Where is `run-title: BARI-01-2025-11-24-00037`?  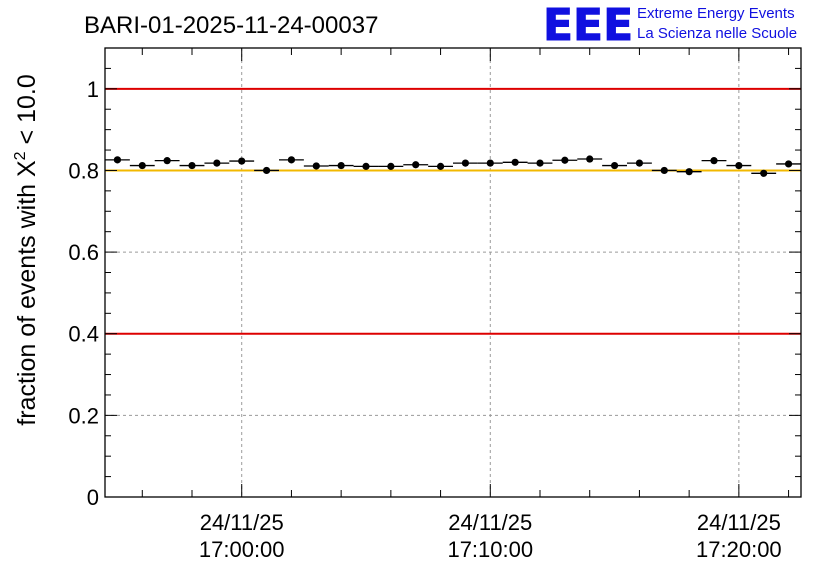 run-title: BARI-01-2025-11-24-00037 is located at coordinates (231, 25).